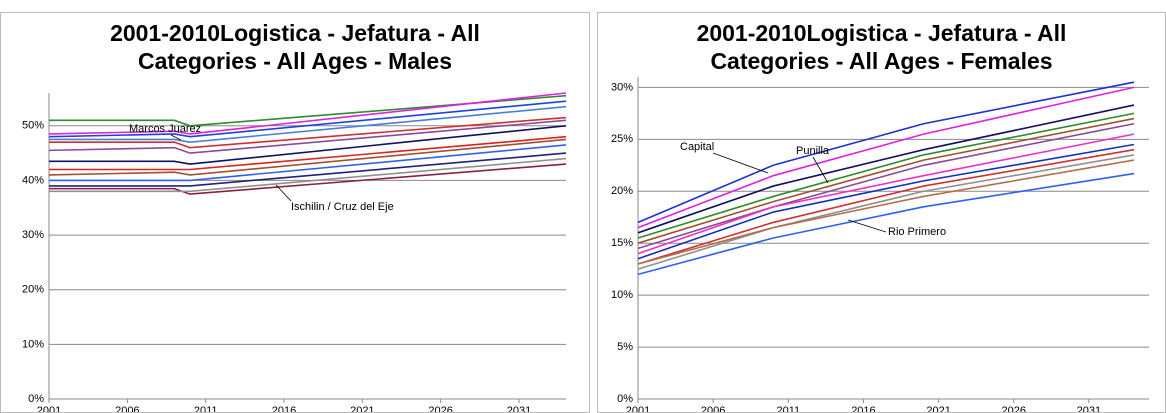 The image size is (1166, 413). Describe the element at coordinates (622, 243) in the screenshot. I see `y-tick-label: 15%` at that location.